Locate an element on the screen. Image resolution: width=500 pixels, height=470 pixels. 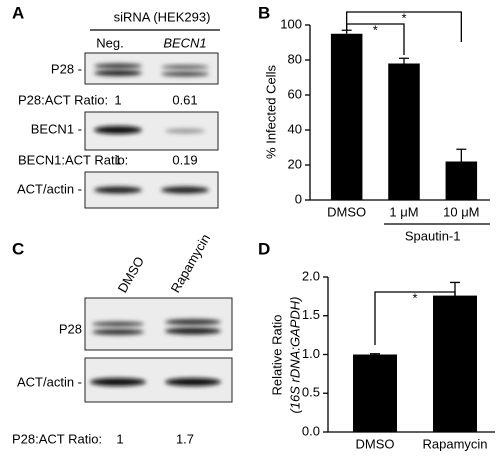
ratio-value: 0.19 is located at coordinates (184, 159).